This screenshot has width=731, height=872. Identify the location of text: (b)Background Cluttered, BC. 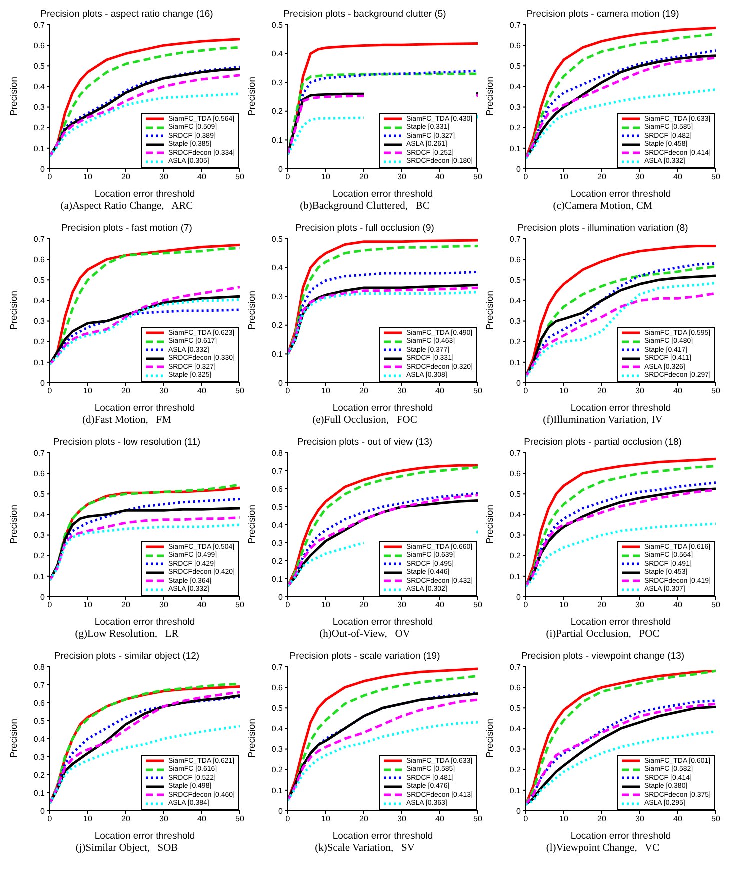
(365, 206).